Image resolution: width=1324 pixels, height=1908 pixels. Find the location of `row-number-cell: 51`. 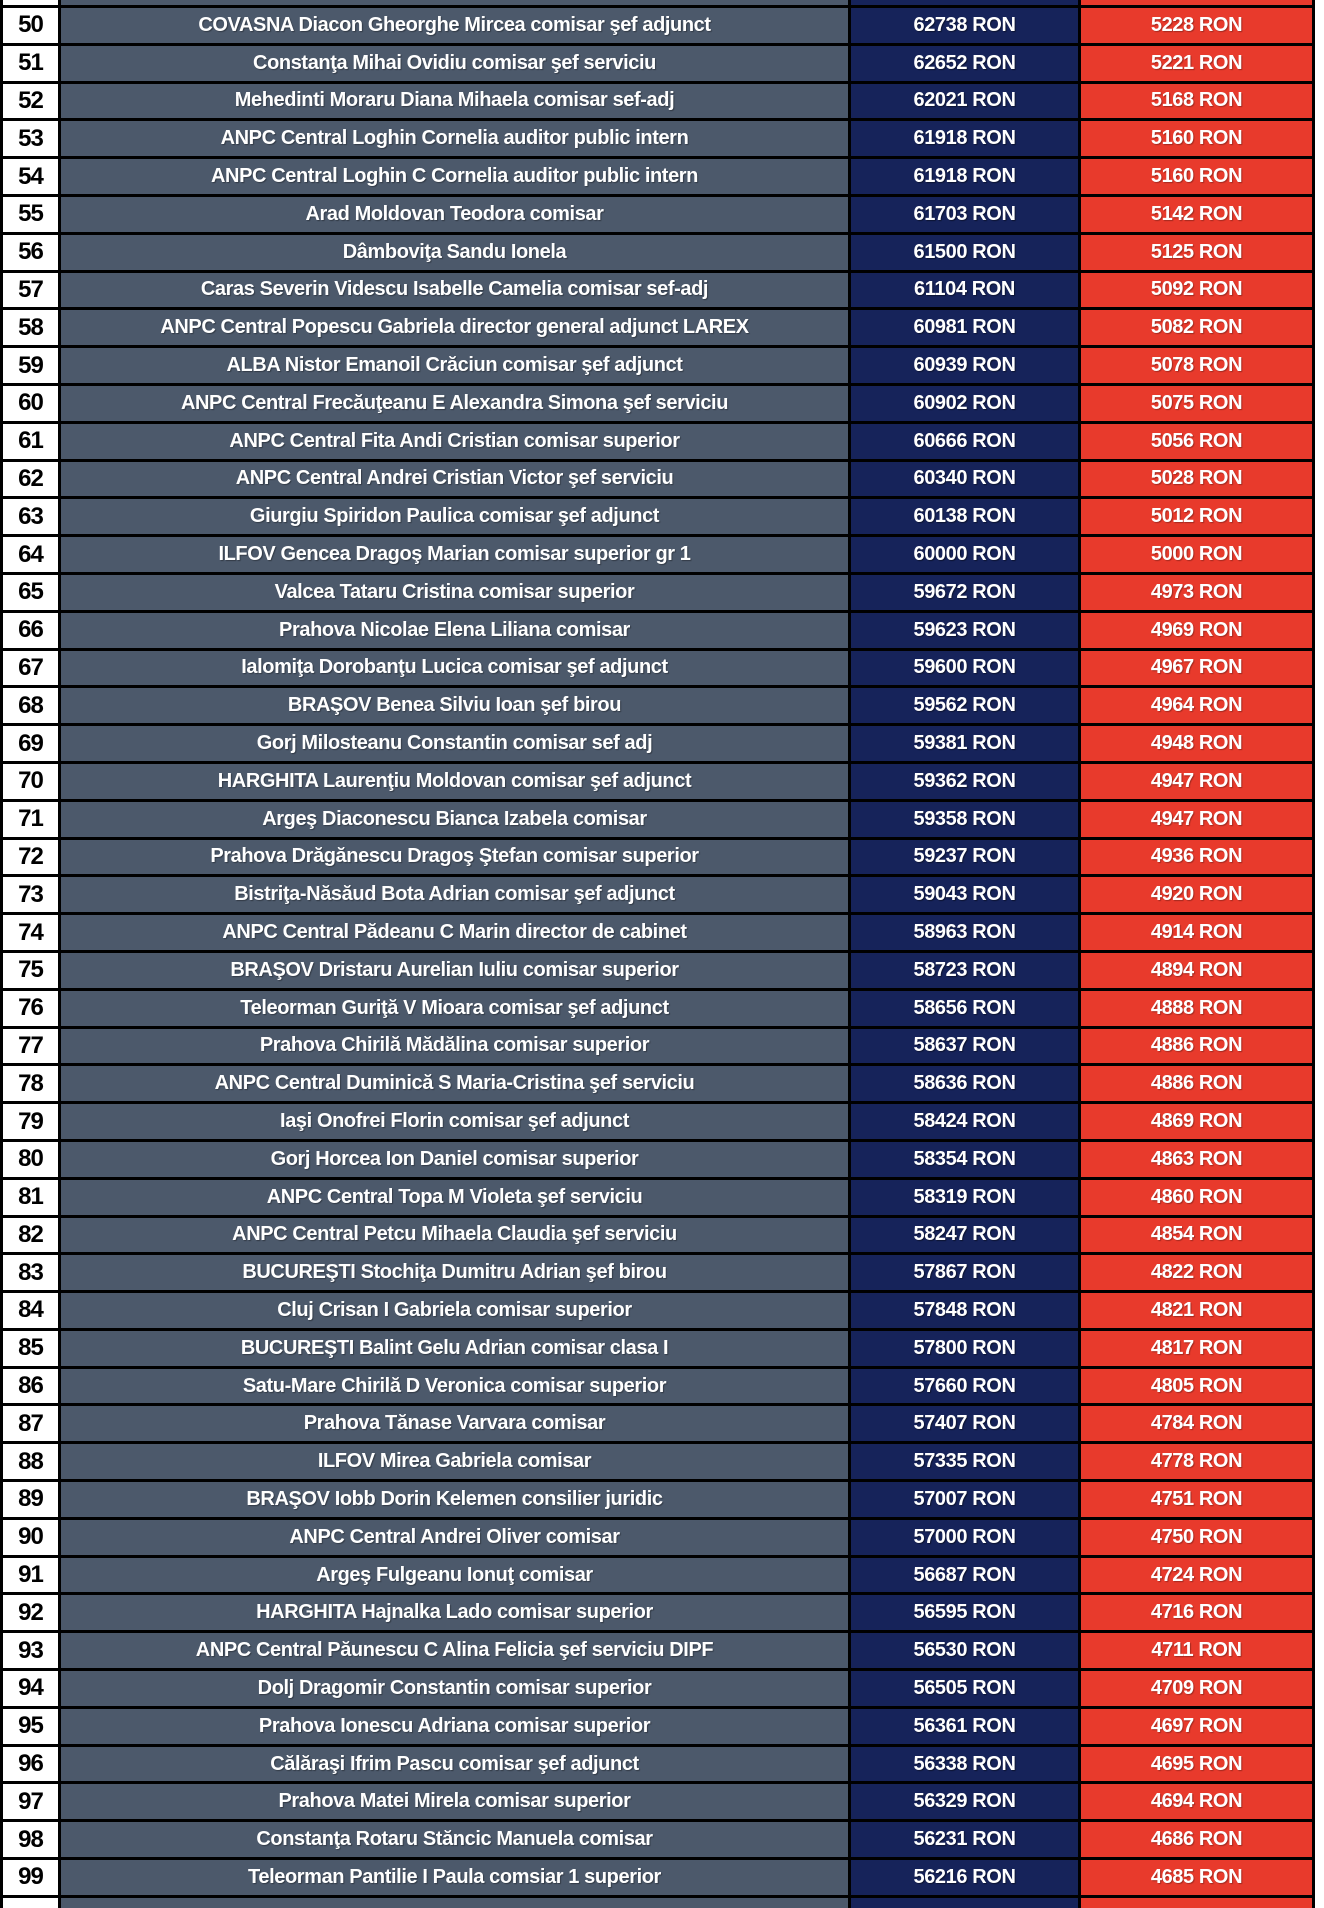

row-number-cell: 51 is located at coordinates (29, 64).